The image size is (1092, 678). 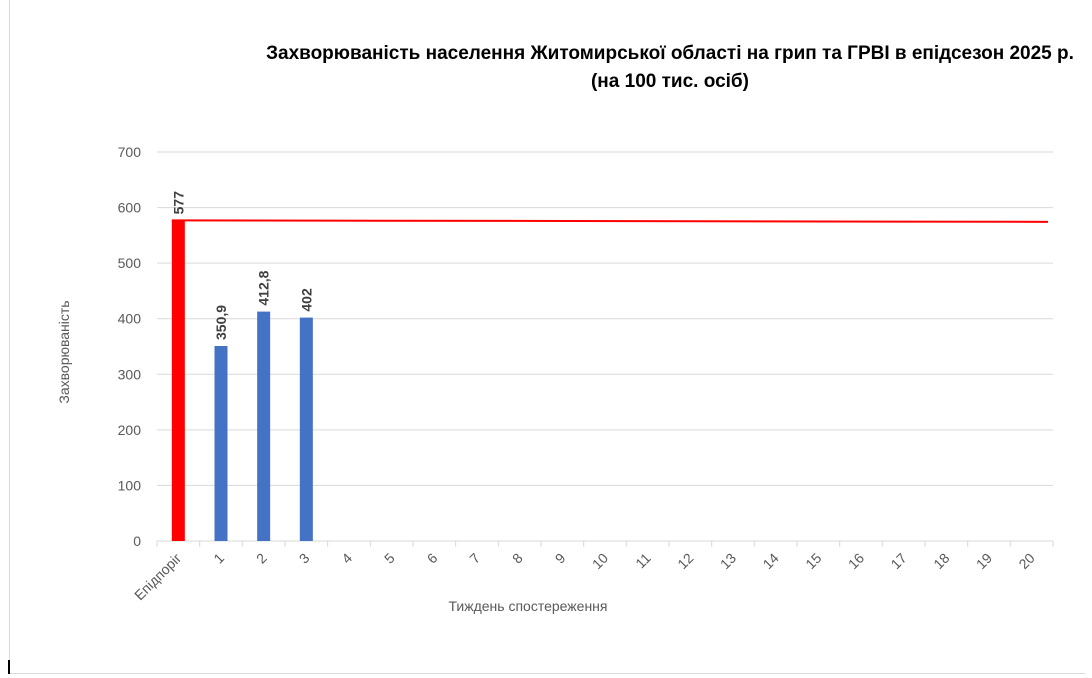 What do you see at coordinates (9, 667) in the screenshot?
I see `frame-edge-mark` at bounding box center [9, 667].